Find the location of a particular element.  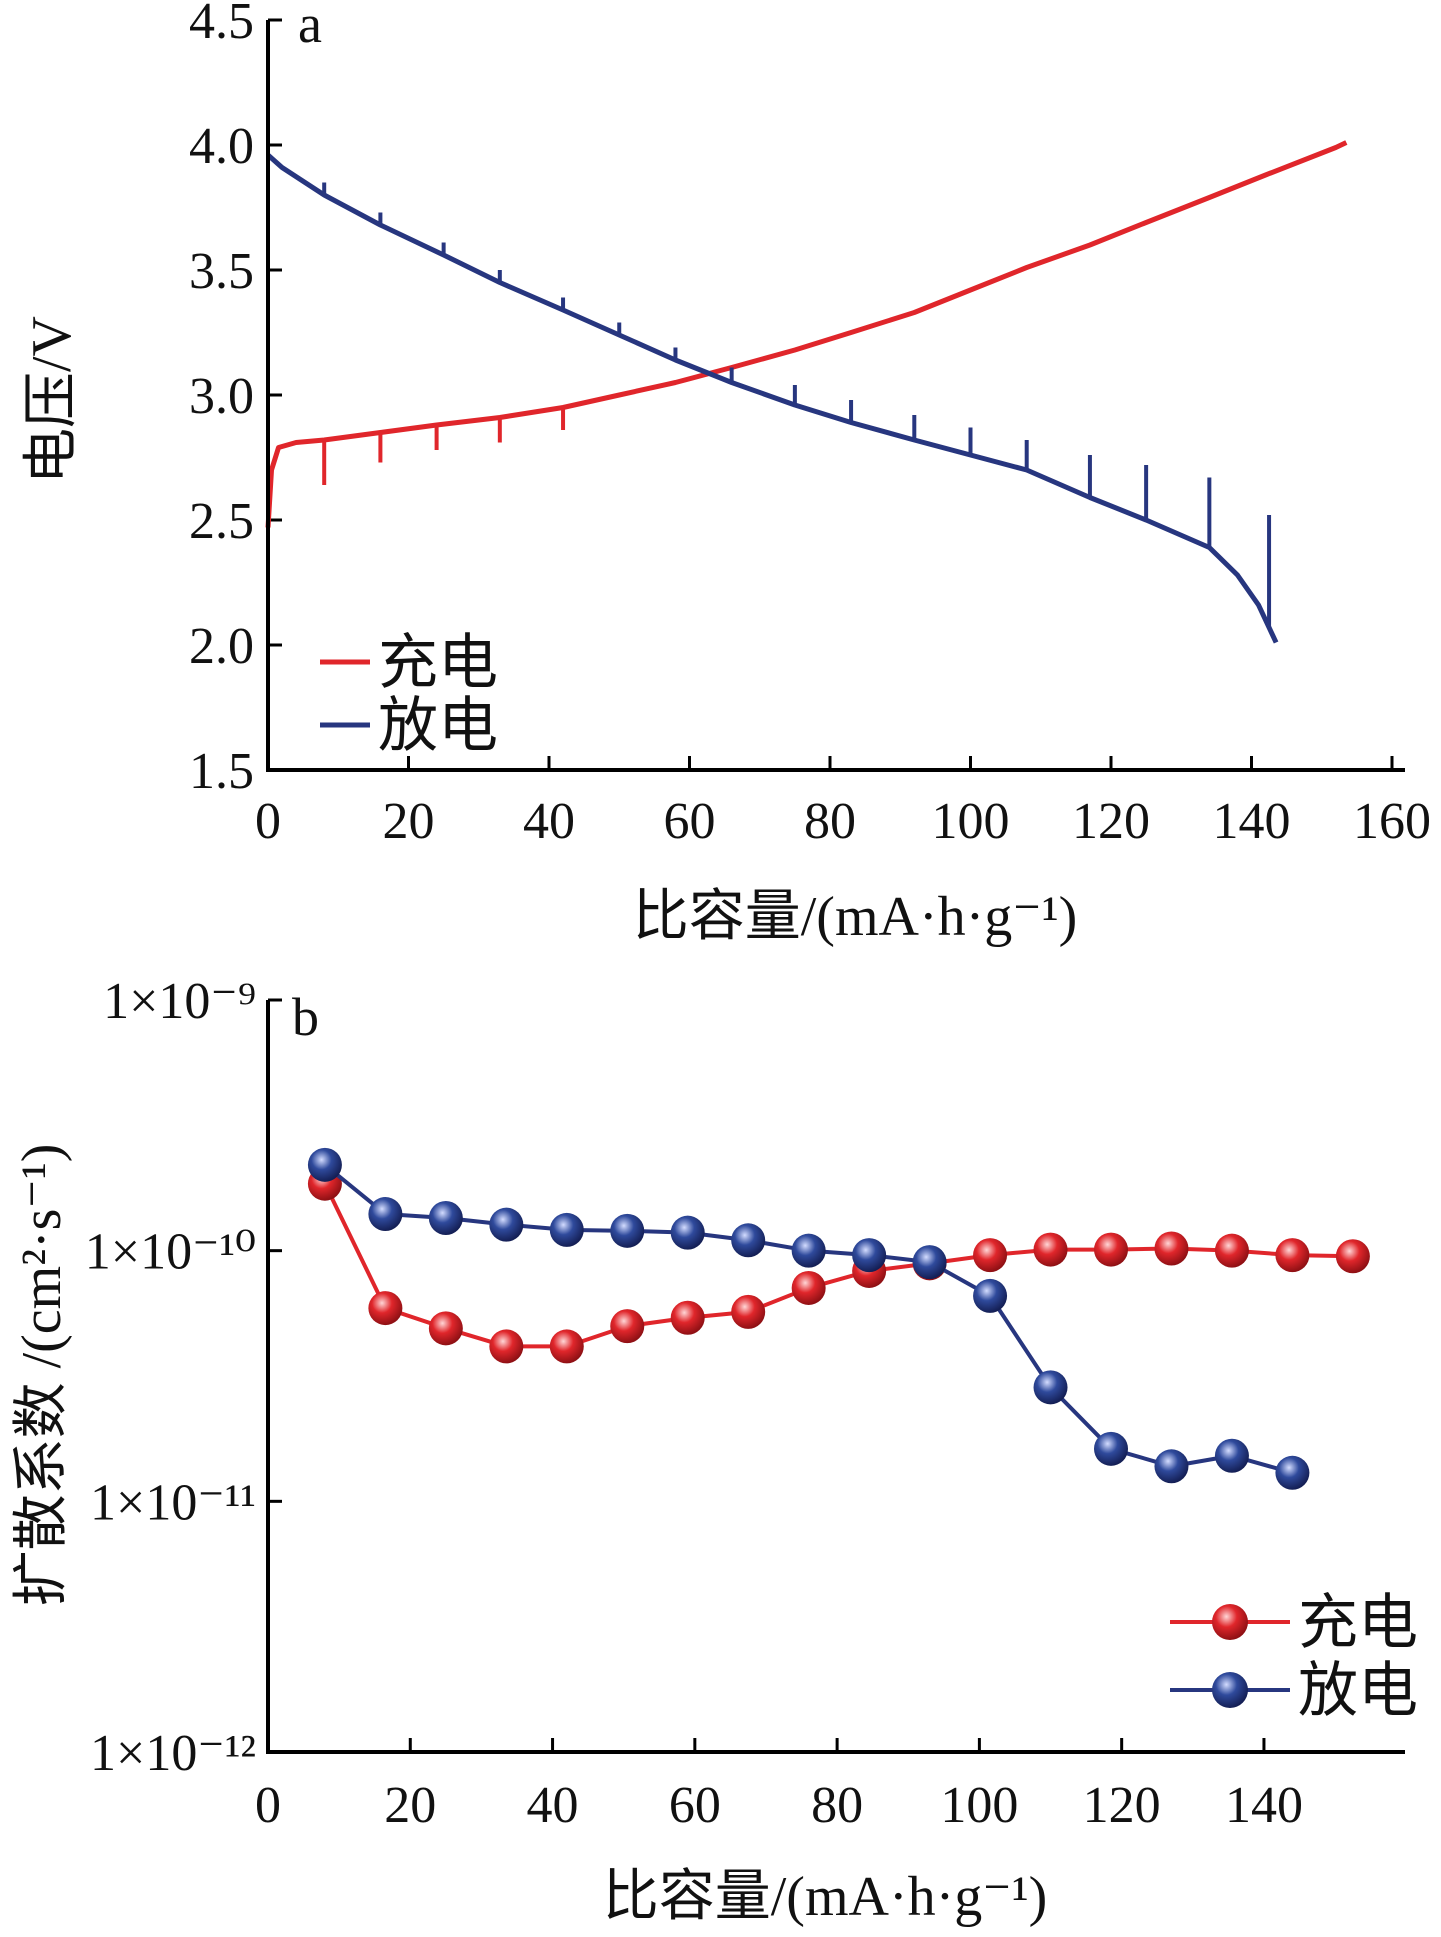

y-tick-label: 1×10⁻¹² is located at coordinates (173, 1753).